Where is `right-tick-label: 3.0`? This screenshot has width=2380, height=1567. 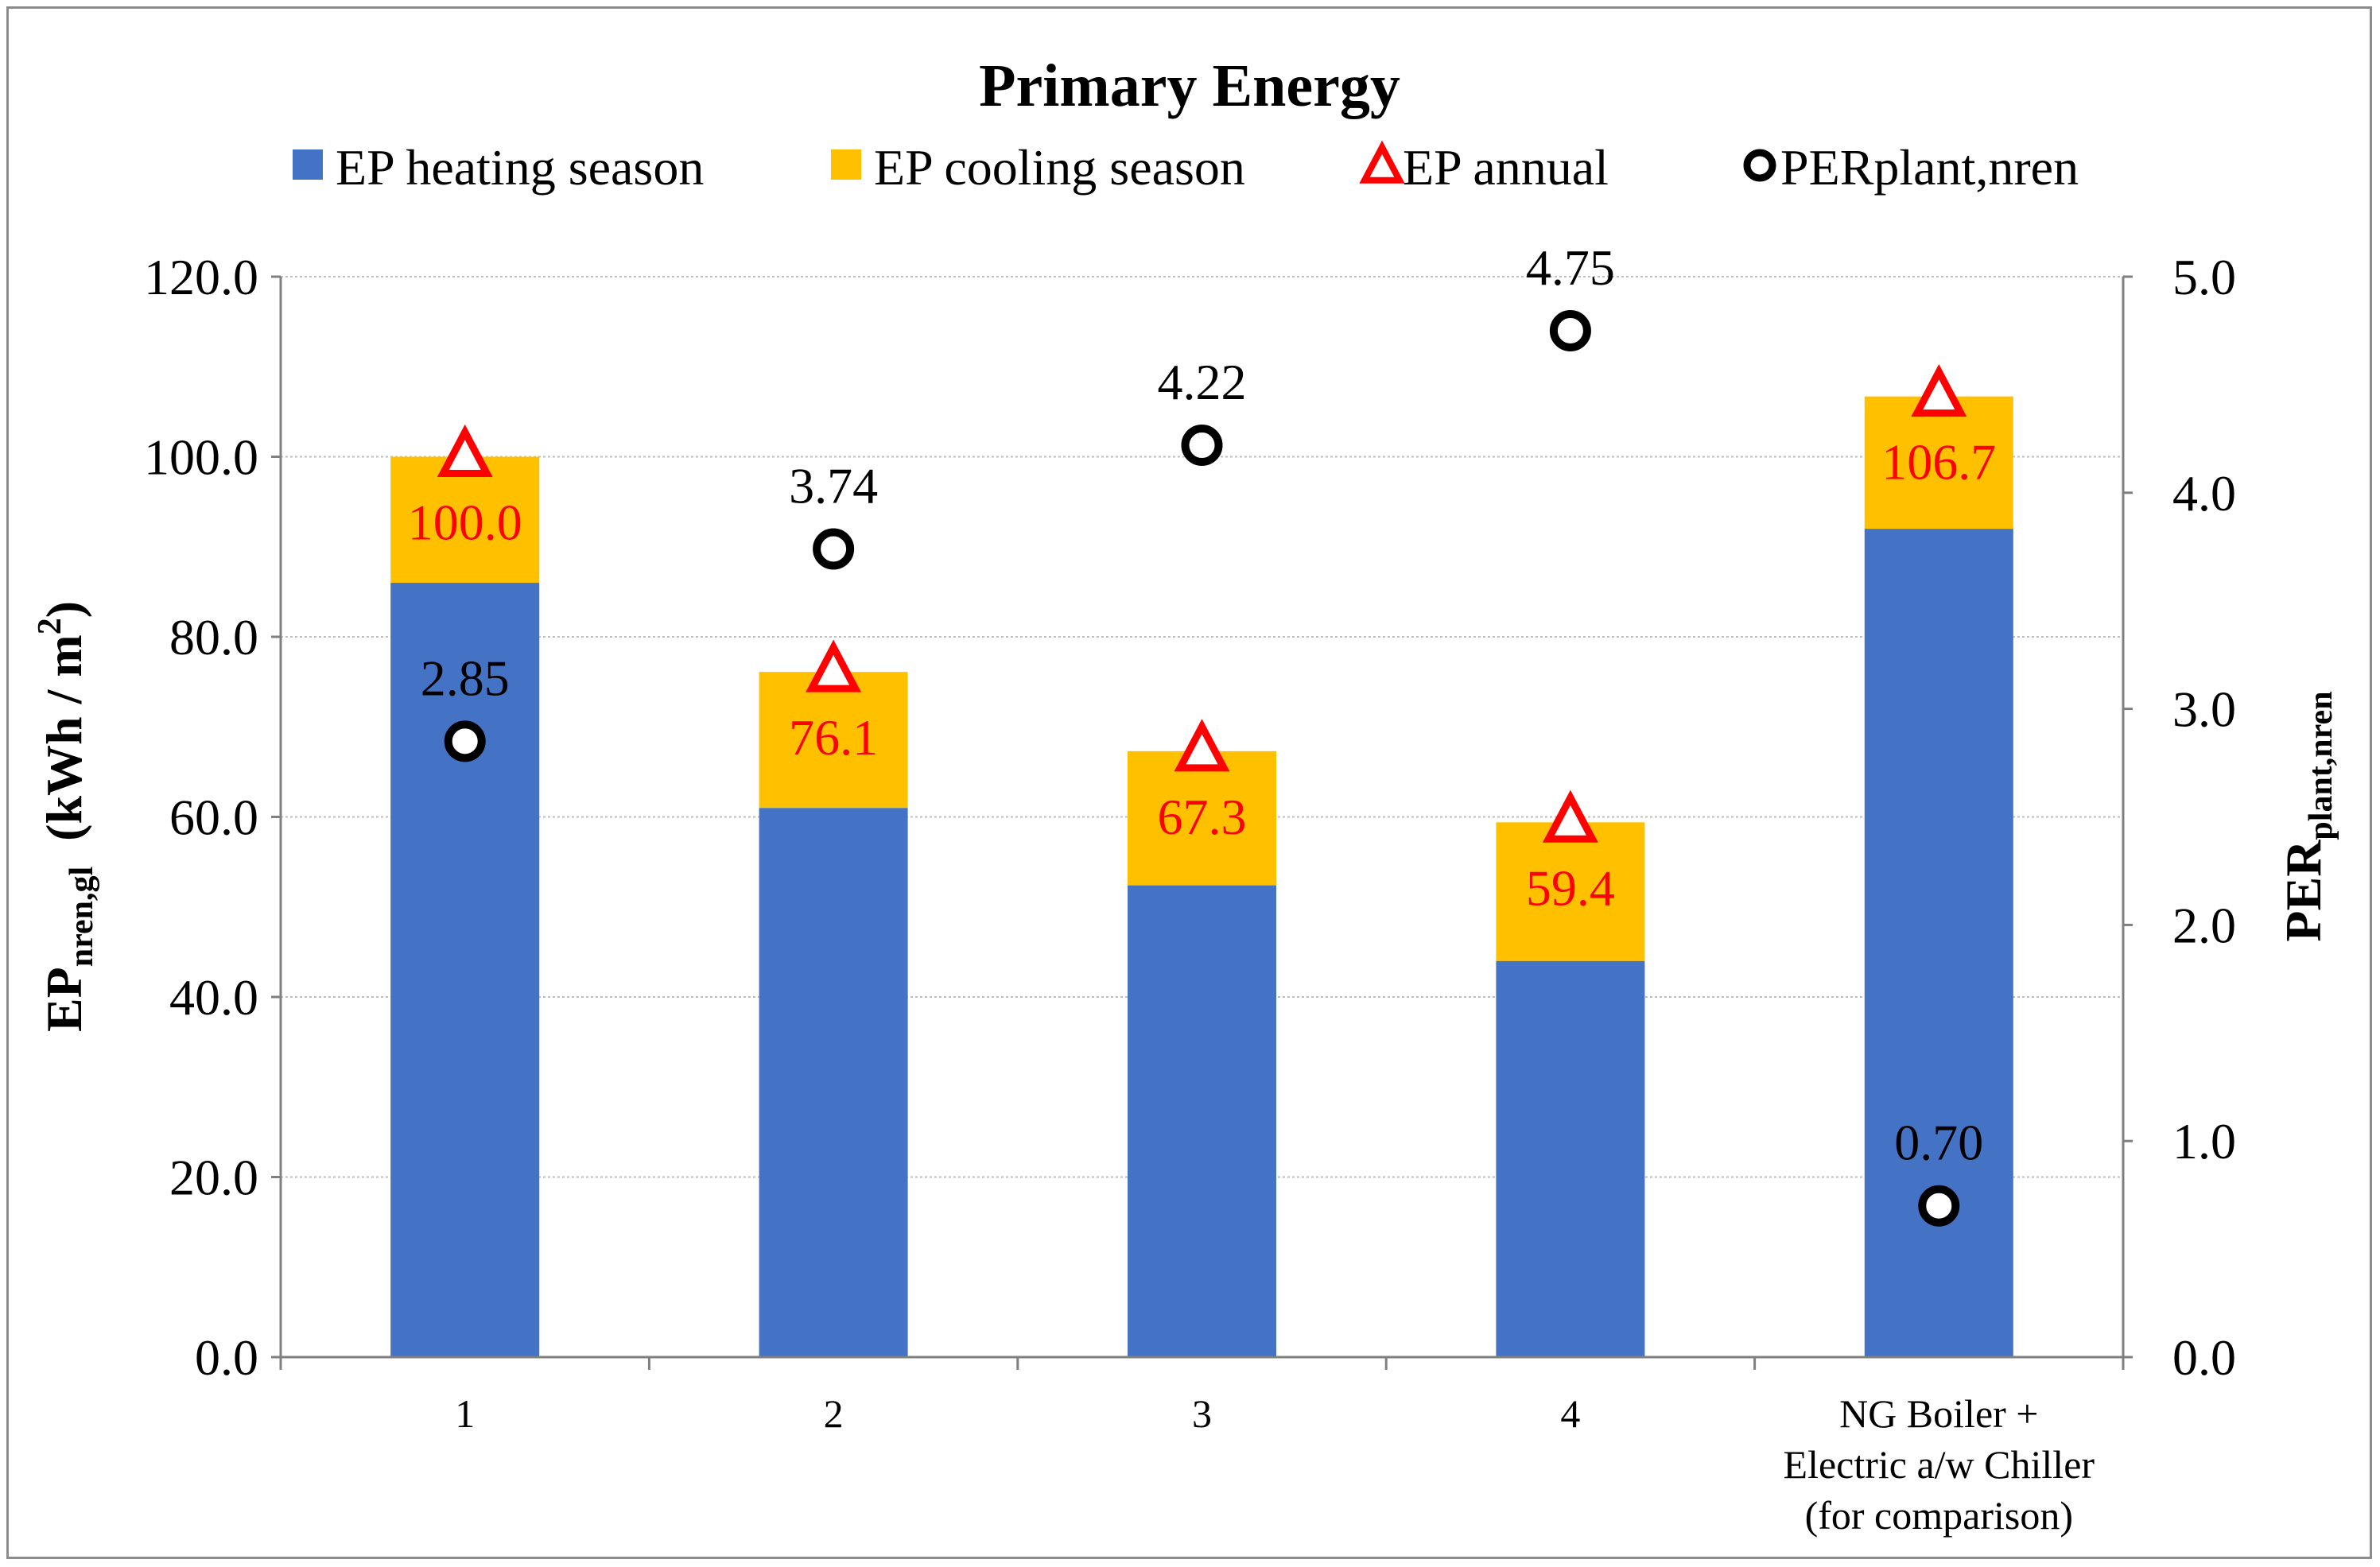 right-tick-label: 3.0 is located at coordinates (2204, 709).